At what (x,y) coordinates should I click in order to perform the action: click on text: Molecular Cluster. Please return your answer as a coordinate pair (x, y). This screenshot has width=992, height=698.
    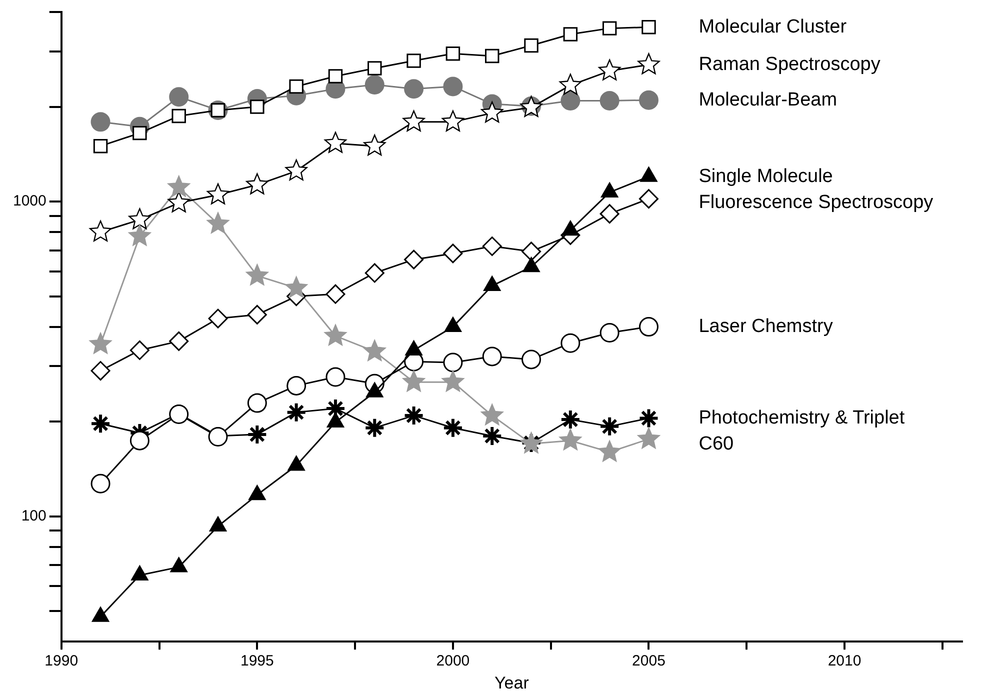
    Looking at the image, I should click on (773, 27).